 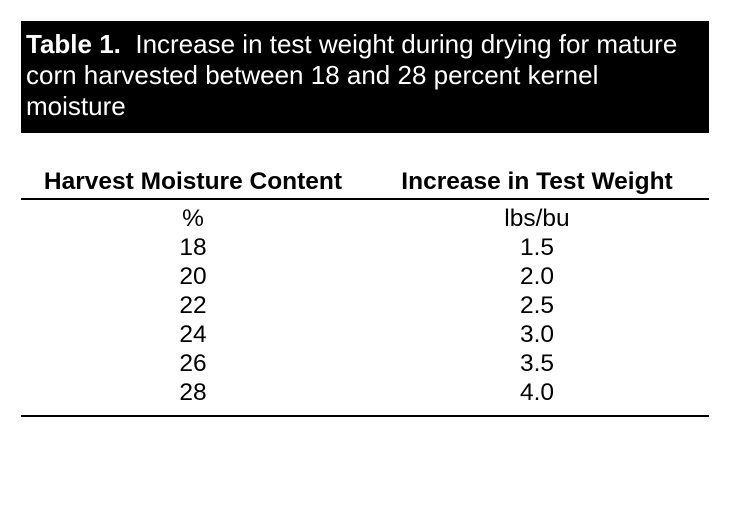 What do you see at coordinates (193, 276) in the screenshot?
I see `cell-moisture: 20` at bounding box center [193, 276].